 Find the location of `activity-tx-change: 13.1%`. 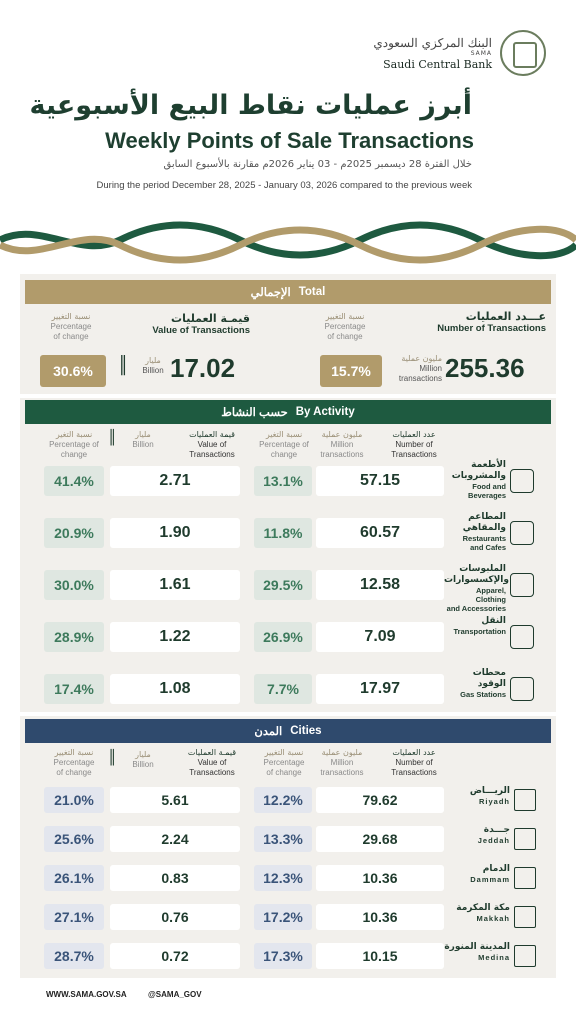

activity-tx-change: 13.1% is located at coordinates (283, 481).